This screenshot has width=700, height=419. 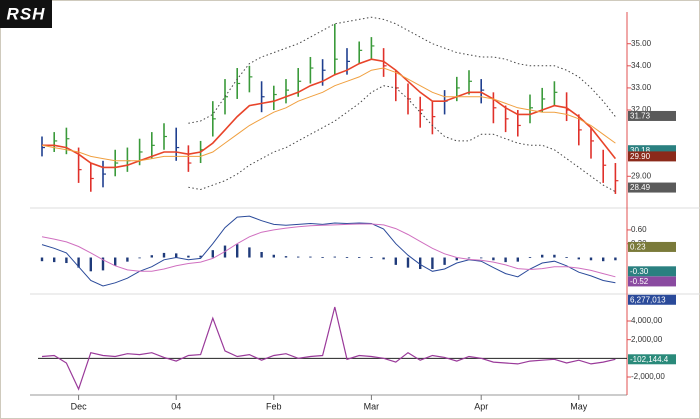 I want to click on y-tick-label: -2,000,00, so click(x=648, y=376).